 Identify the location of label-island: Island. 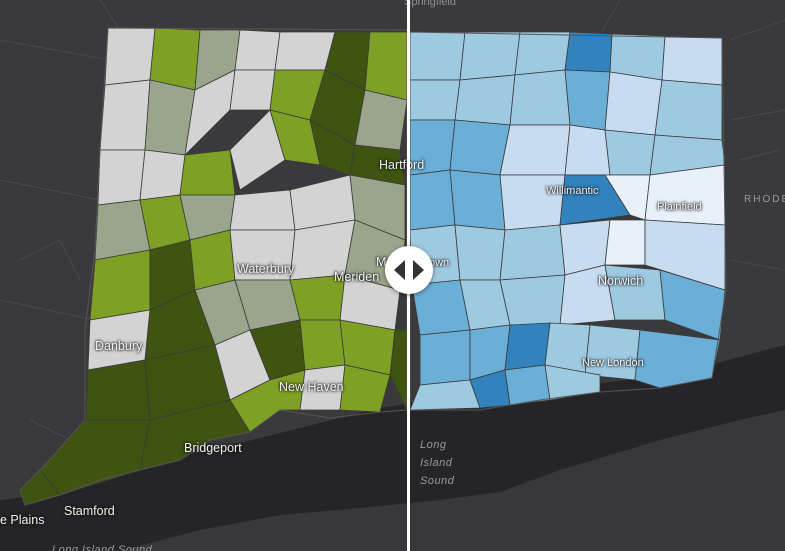
(436, 463).